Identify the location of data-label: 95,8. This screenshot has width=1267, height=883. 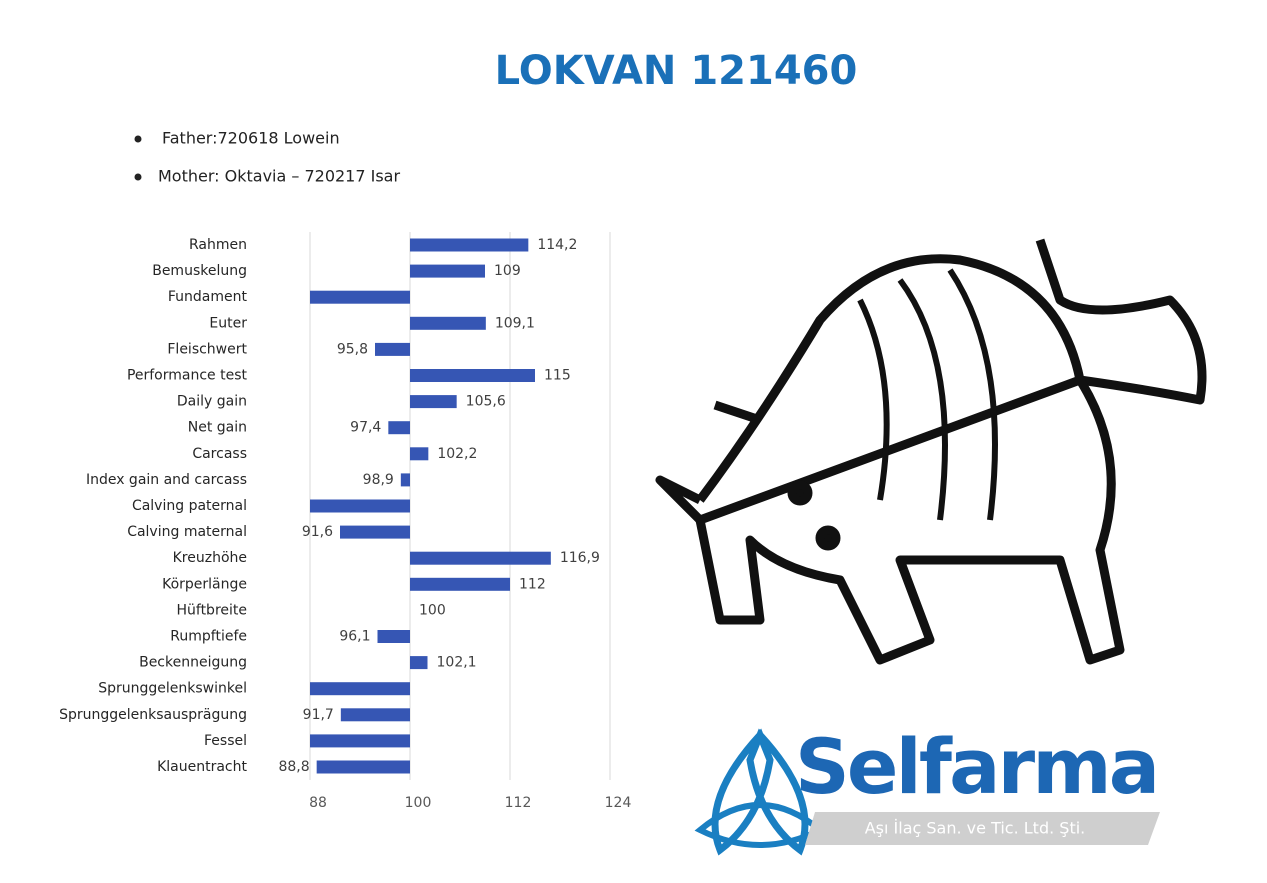
(352, 349).